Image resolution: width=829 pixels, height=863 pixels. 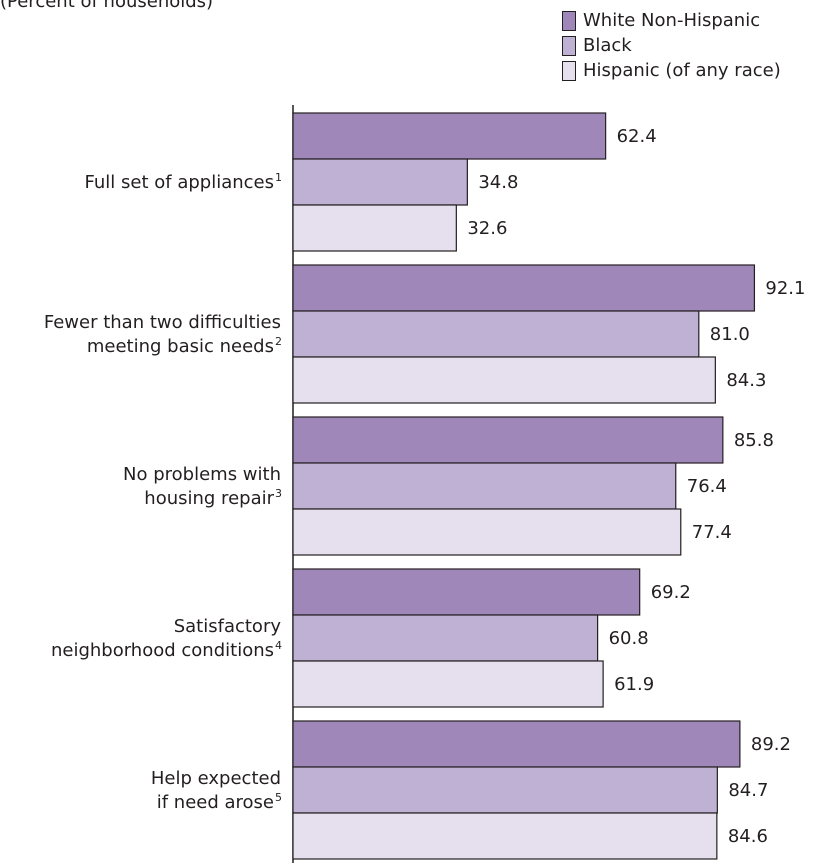 What do you see at coordinates (278, 177) in the screenshot?
I see `category-footnote-0: 1` at bounding box center [278, 177].